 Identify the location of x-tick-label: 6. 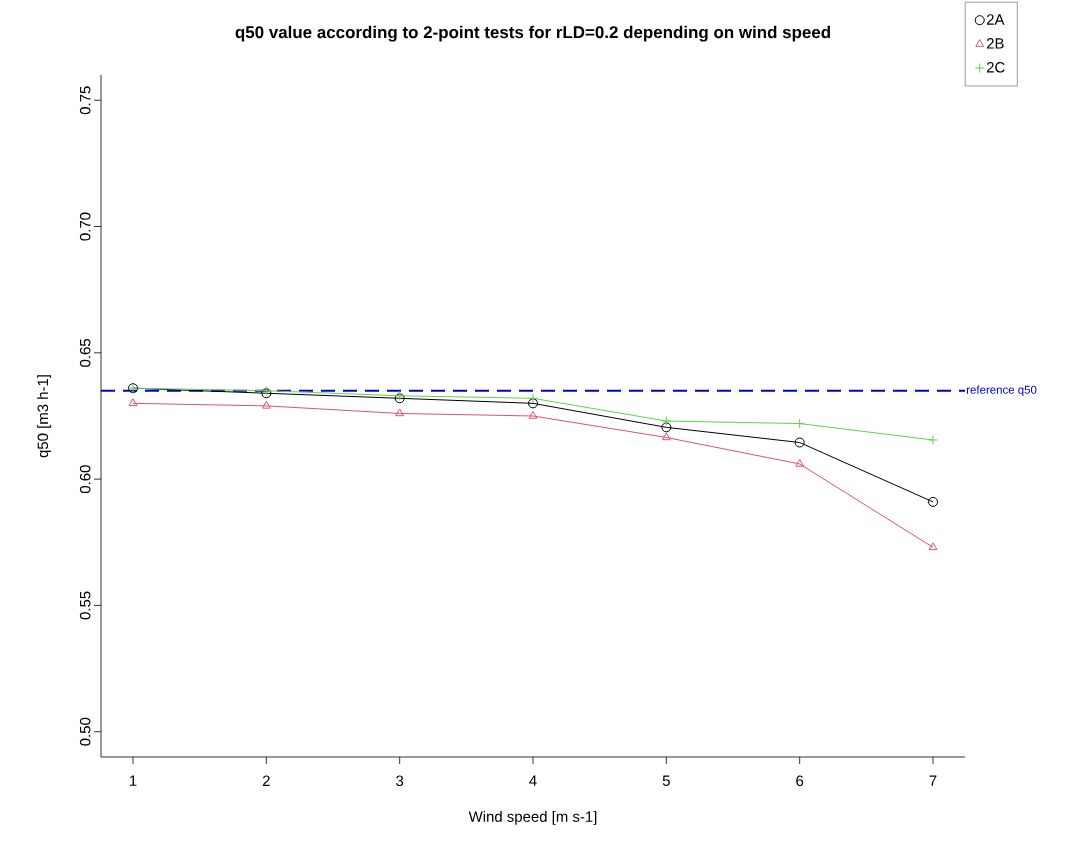
(800, 781).